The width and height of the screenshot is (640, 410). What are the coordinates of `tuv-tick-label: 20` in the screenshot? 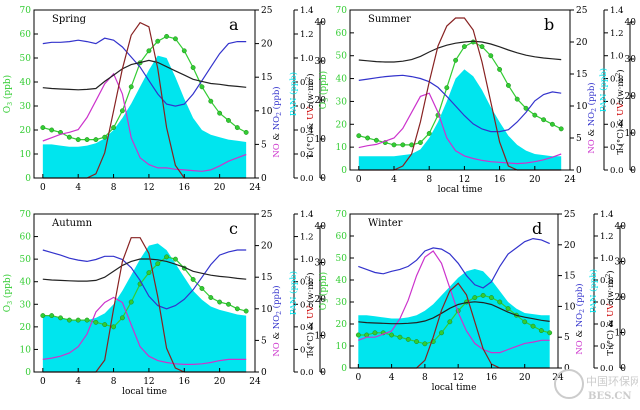 It's located at (321, 101).